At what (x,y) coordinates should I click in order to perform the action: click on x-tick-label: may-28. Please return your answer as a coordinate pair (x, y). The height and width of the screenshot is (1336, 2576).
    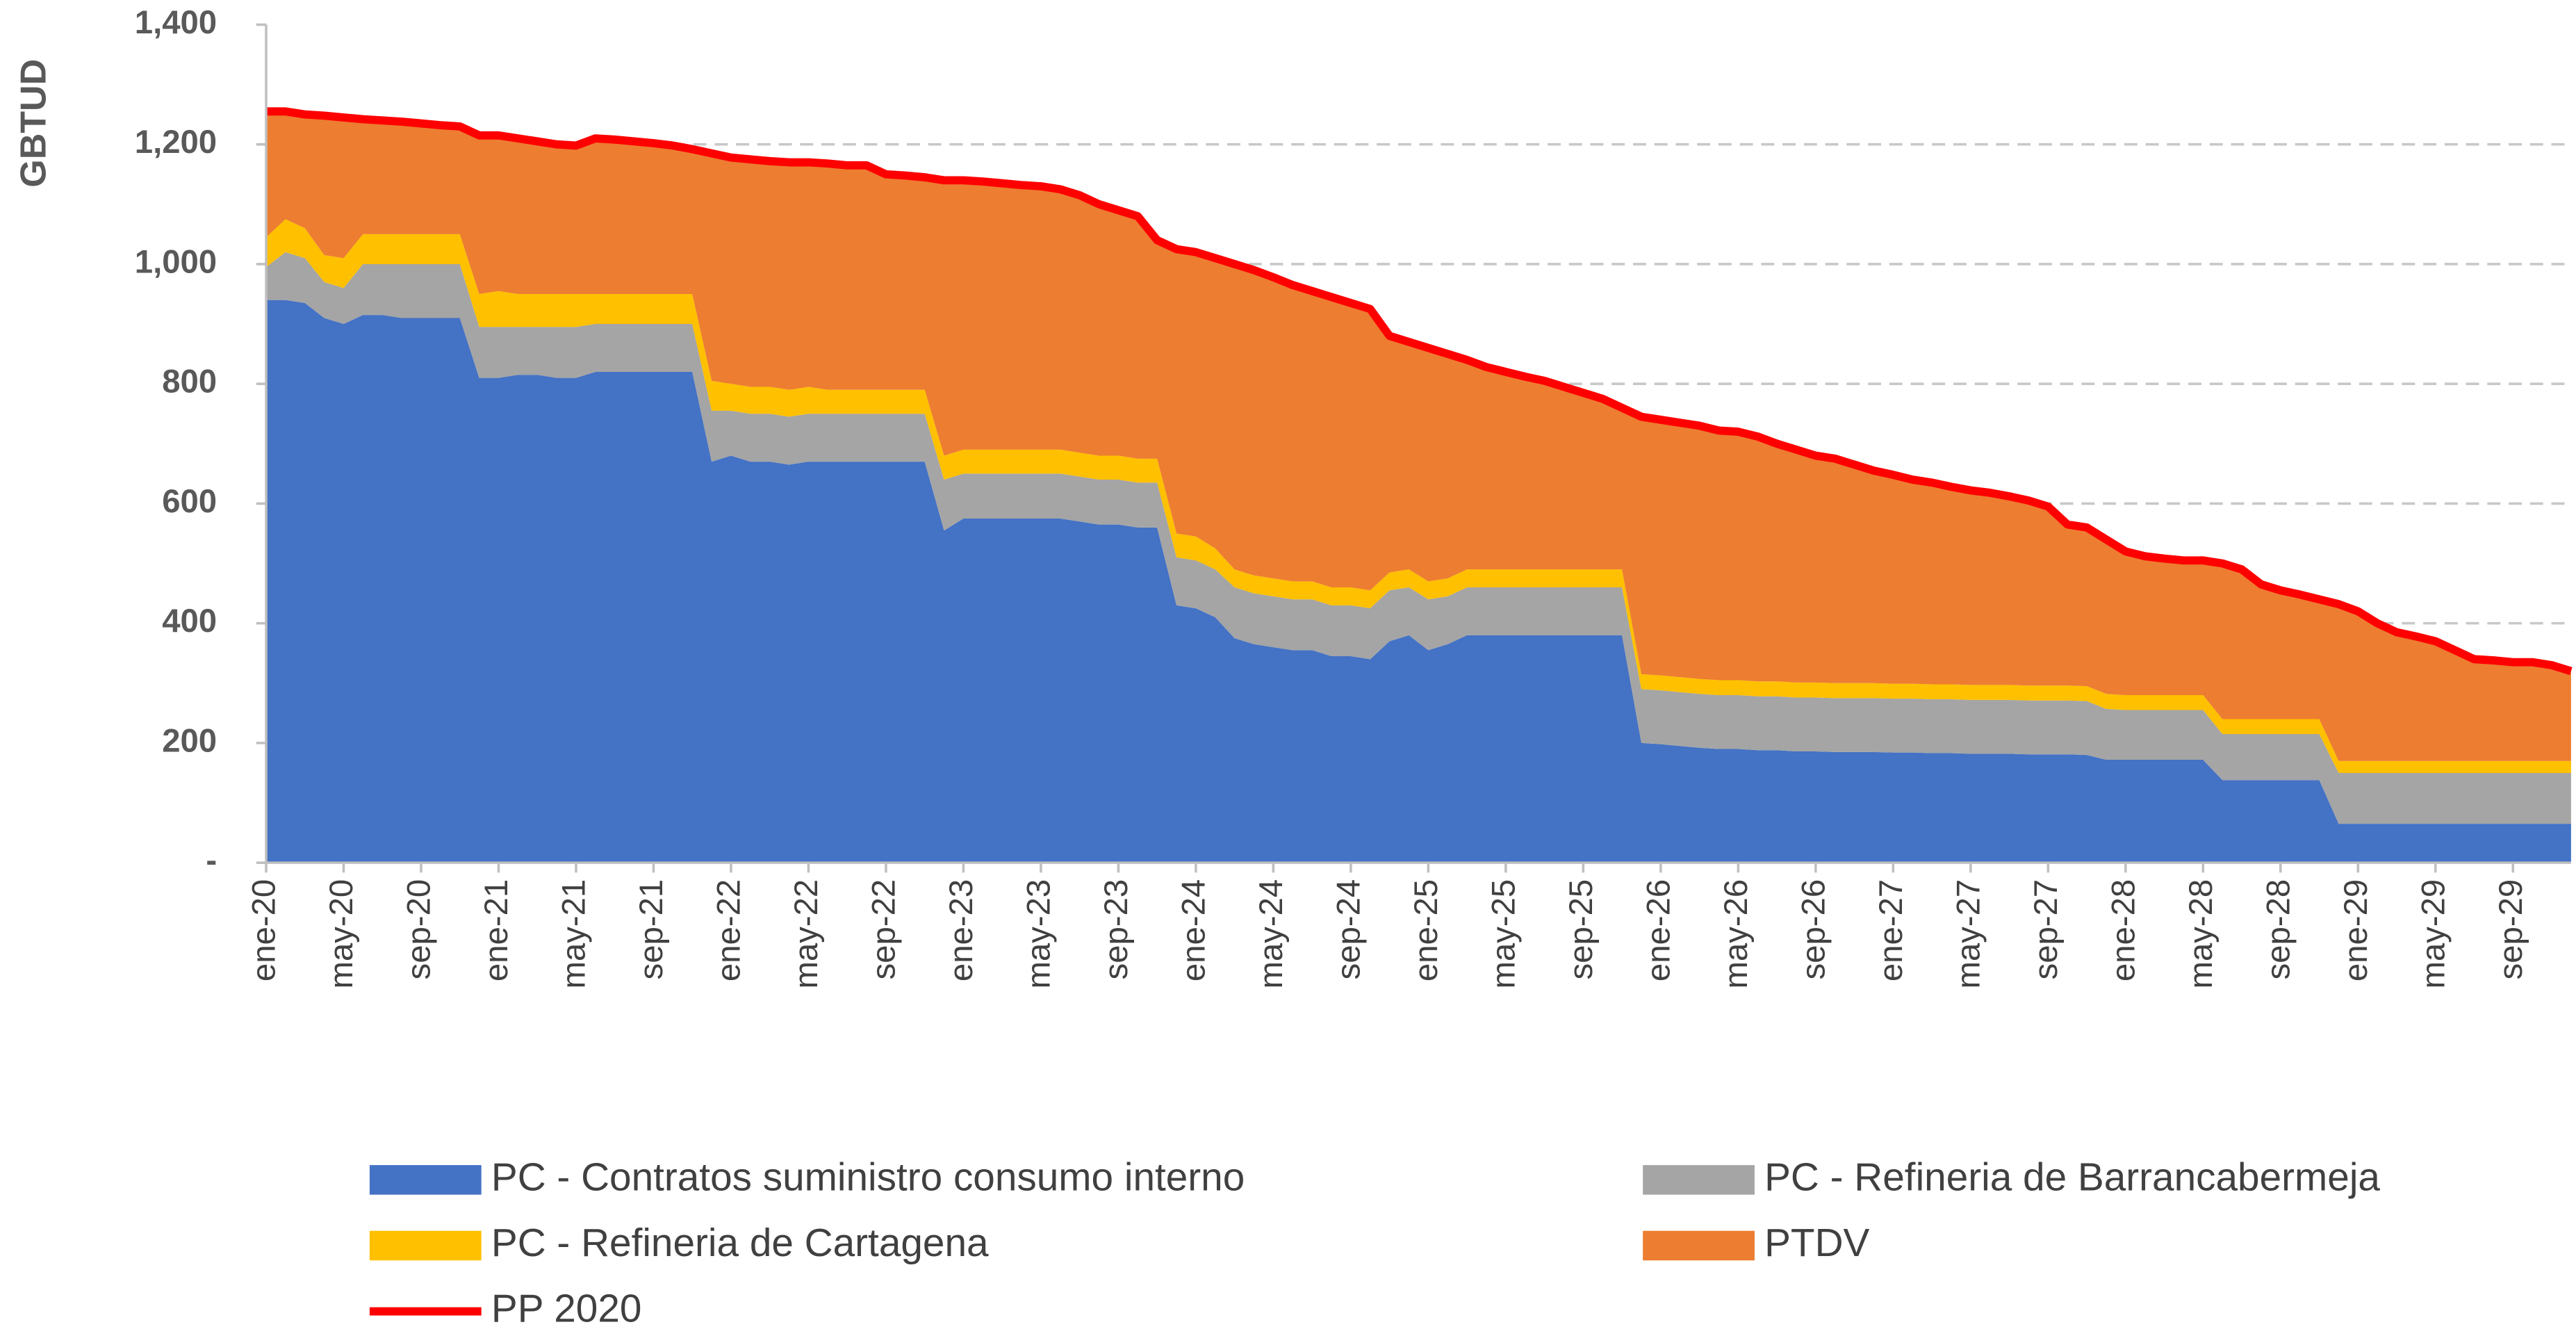
    Looking at the image, I should click on (2201, 934).